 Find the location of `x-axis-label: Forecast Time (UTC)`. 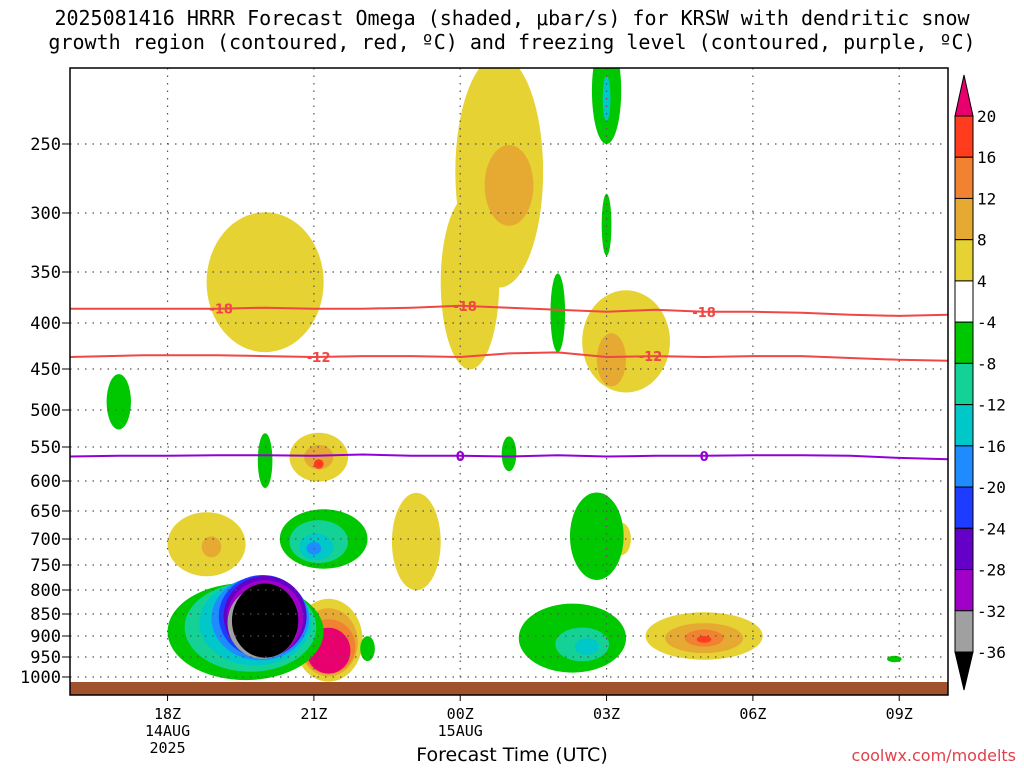

x-axis-label: Forecast Time (UTC) is located at coordinates (512, 755).